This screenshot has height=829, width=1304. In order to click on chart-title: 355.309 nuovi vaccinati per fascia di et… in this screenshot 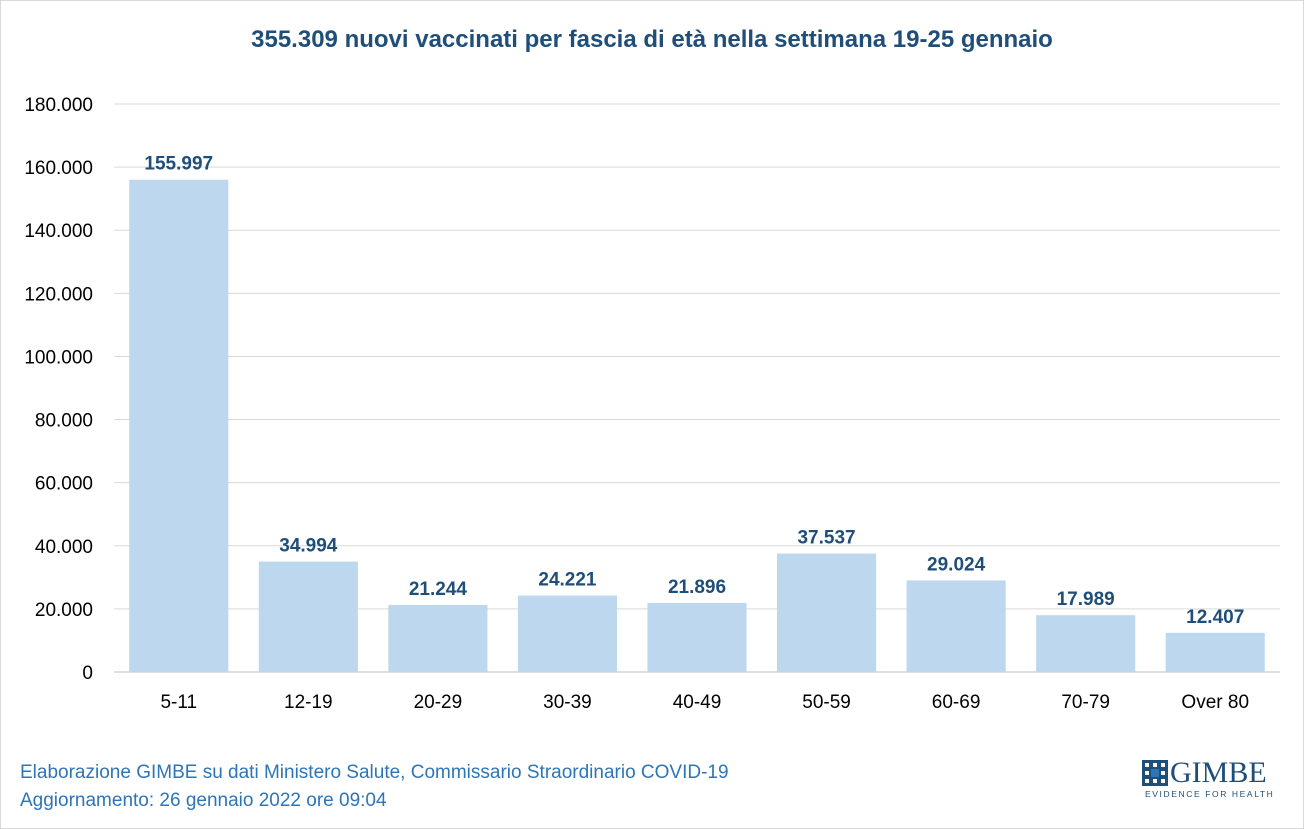, I will do `click(652, 39)`.